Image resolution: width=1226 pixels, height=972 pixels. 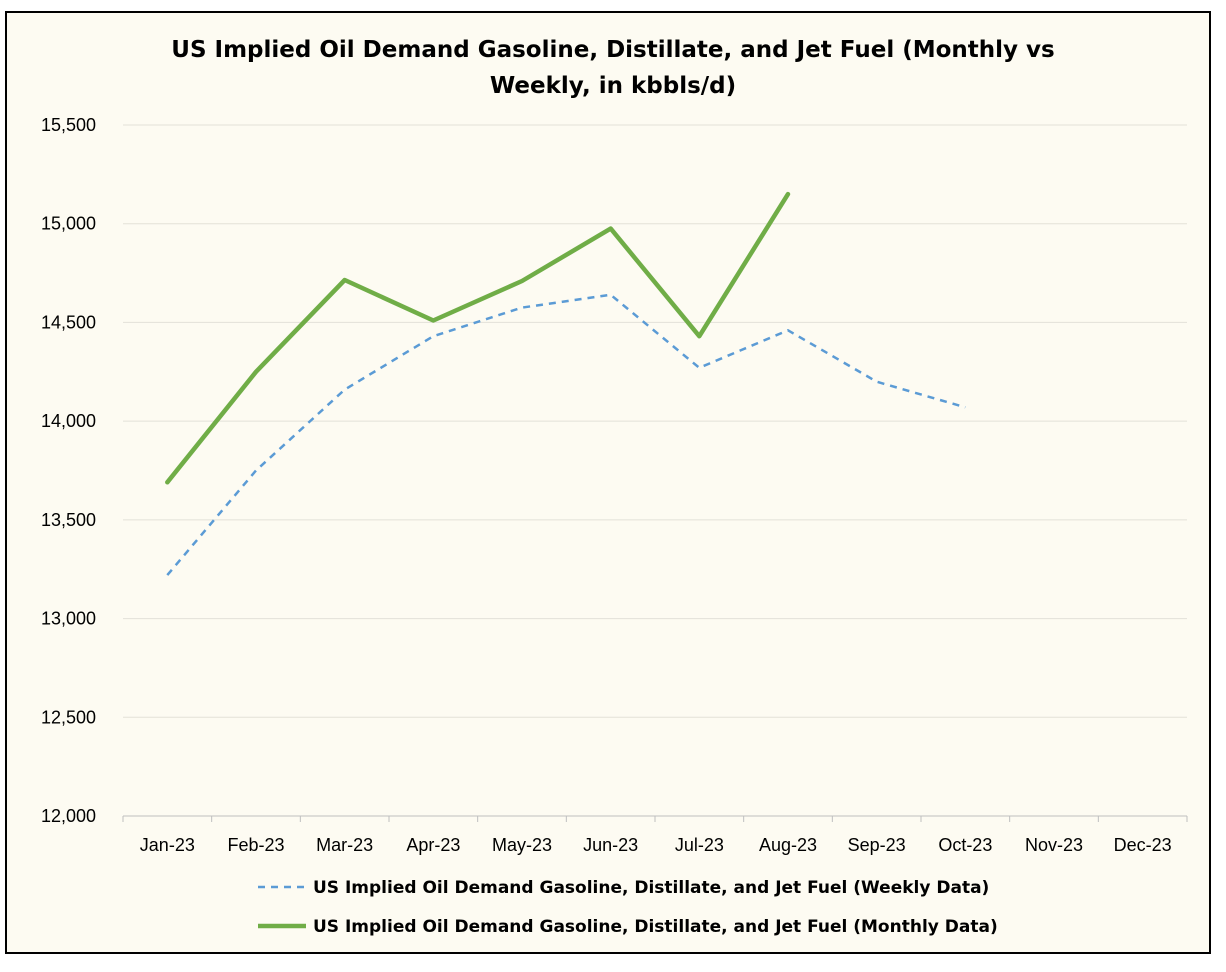 I want to click on x-tick-label: Nov-23, so click(x=1054, y=845).